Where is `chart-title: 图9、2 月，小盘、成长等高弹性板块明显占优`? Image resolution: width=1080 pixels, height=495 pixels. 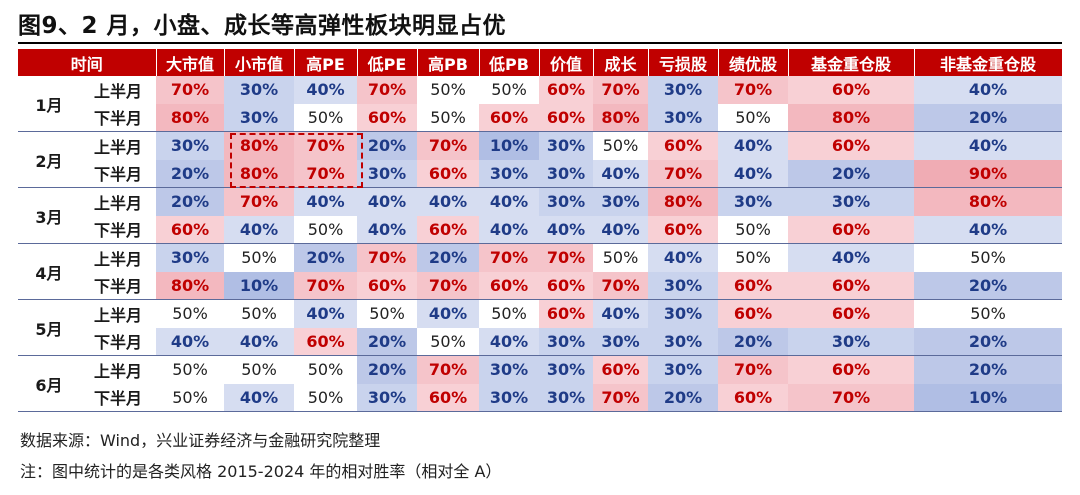
chart-title: 图9、2 月，小盘、成长等高弹性板块明显占优 is located at coordinates (262, 26).